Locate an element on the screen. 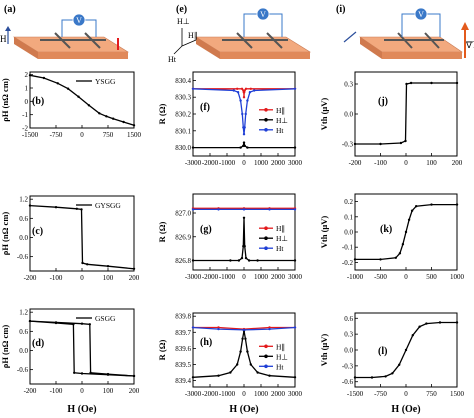 The width and height of the screenshot is (474, 418). y-tick-label: -1 is located at coordinates (25, 115).